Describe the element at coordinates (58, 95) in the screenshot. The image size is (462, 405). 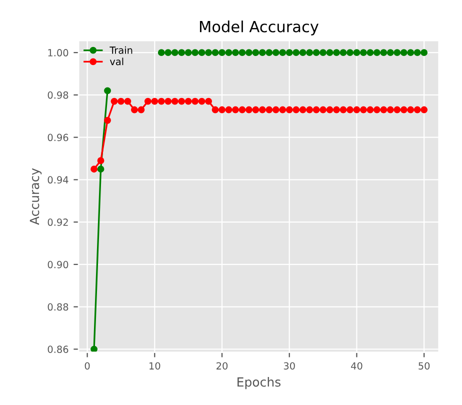
I see `y-tick-label: 0.98` at that location.